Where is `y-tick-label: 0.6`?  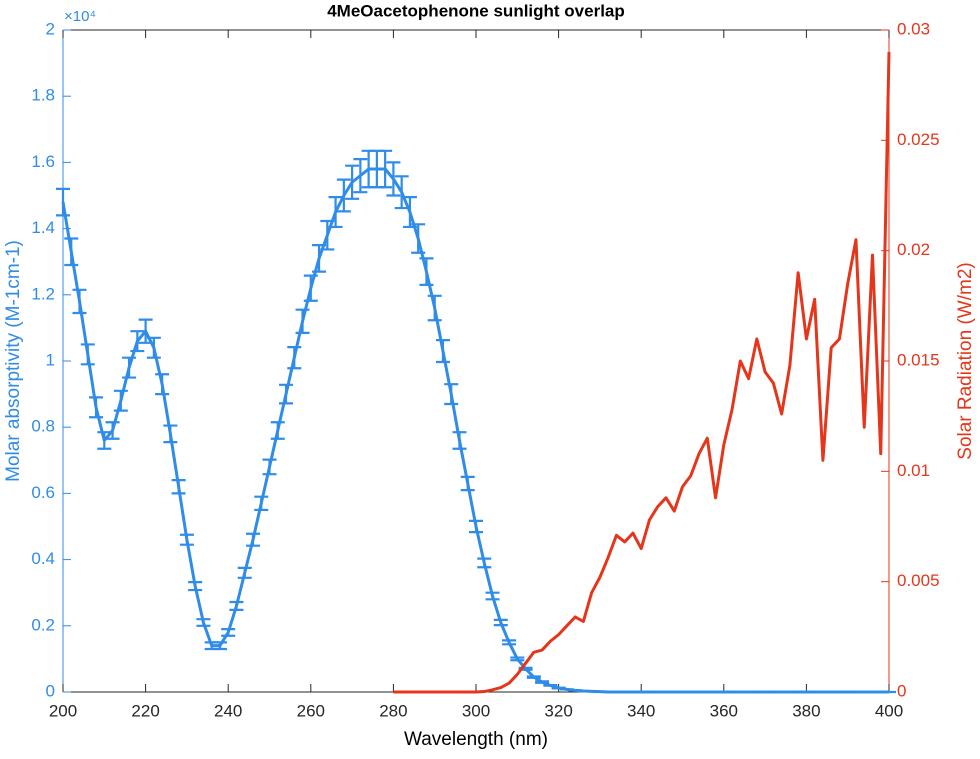
y-tick-label: 0.6 is located at coordinates (43, 492).